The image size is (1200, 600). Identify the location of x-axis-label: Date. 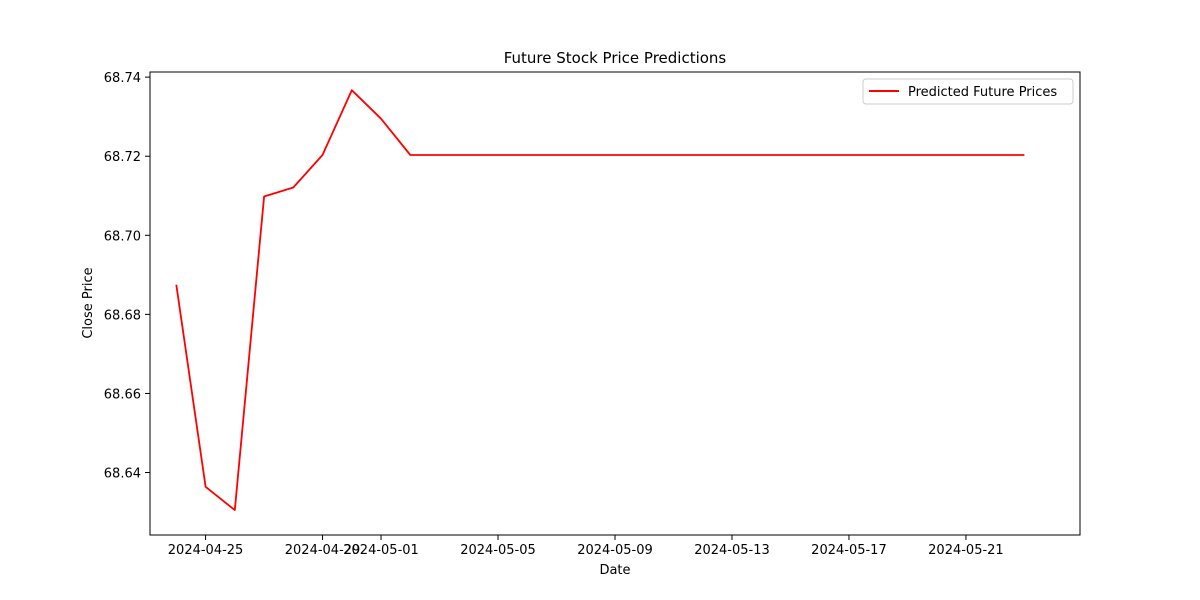
(614, 570).